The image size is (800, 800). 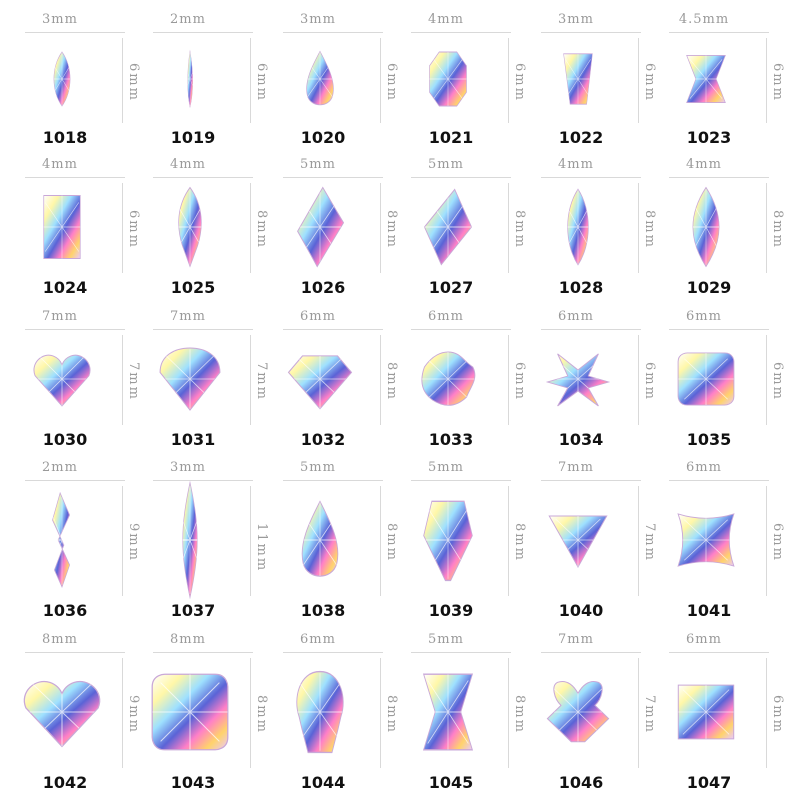 I want to click on product-code: 1047, so click(x=709, y=782).